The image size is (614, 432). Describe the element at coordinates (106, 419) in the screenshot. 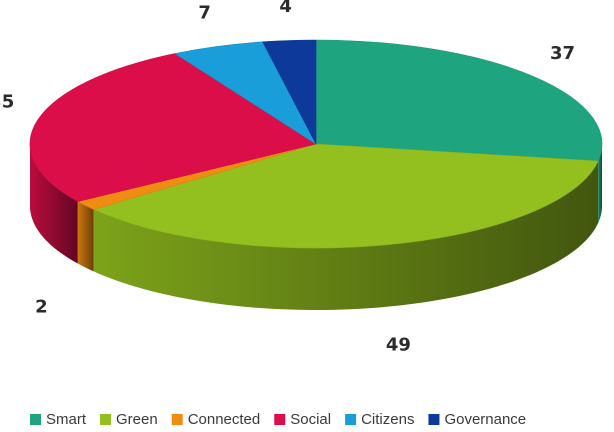

I see `legend-swatch-green` at that location.